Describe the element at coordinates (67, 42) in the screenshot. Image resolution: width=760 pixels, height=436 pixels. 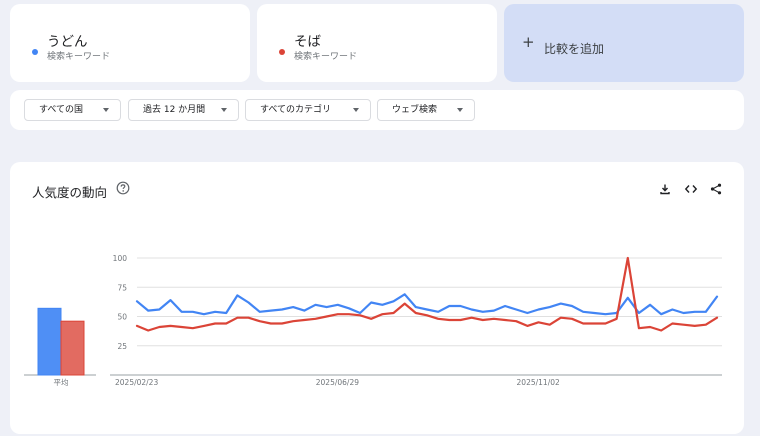
I see `term-name: うどん` at that location.